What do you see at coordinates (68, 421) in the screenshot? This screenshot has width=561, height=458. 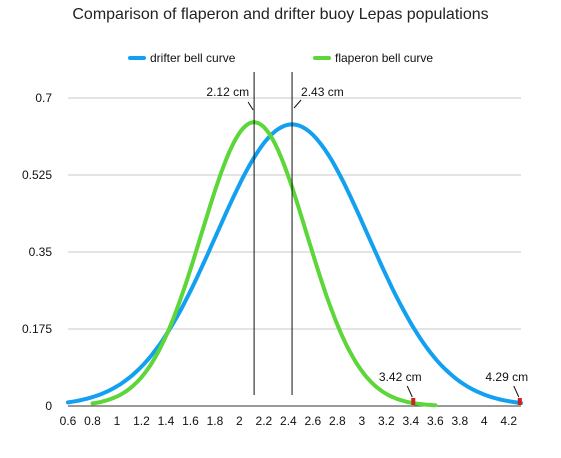 I see `x-tick-label: 0.6` at bounding box center [68, 421].